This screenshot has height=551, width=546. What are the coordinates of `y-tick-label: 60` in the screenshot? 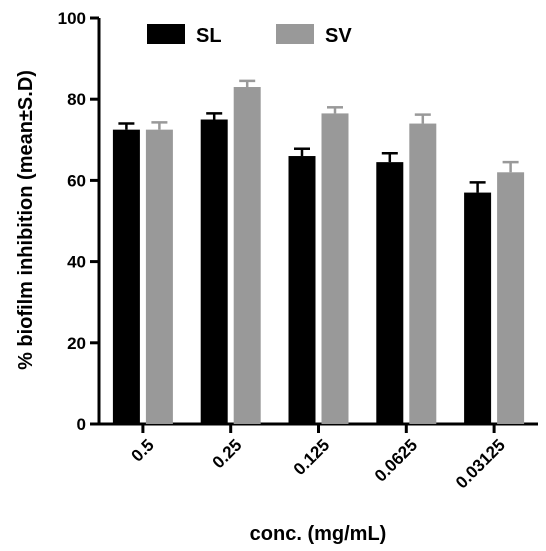 It's located at (76, 180).